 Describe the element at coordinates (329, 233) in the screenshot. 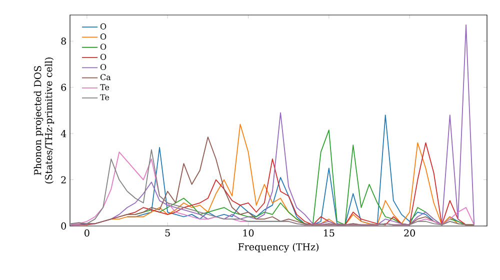

I see `x-tick-label: 15` at that location.